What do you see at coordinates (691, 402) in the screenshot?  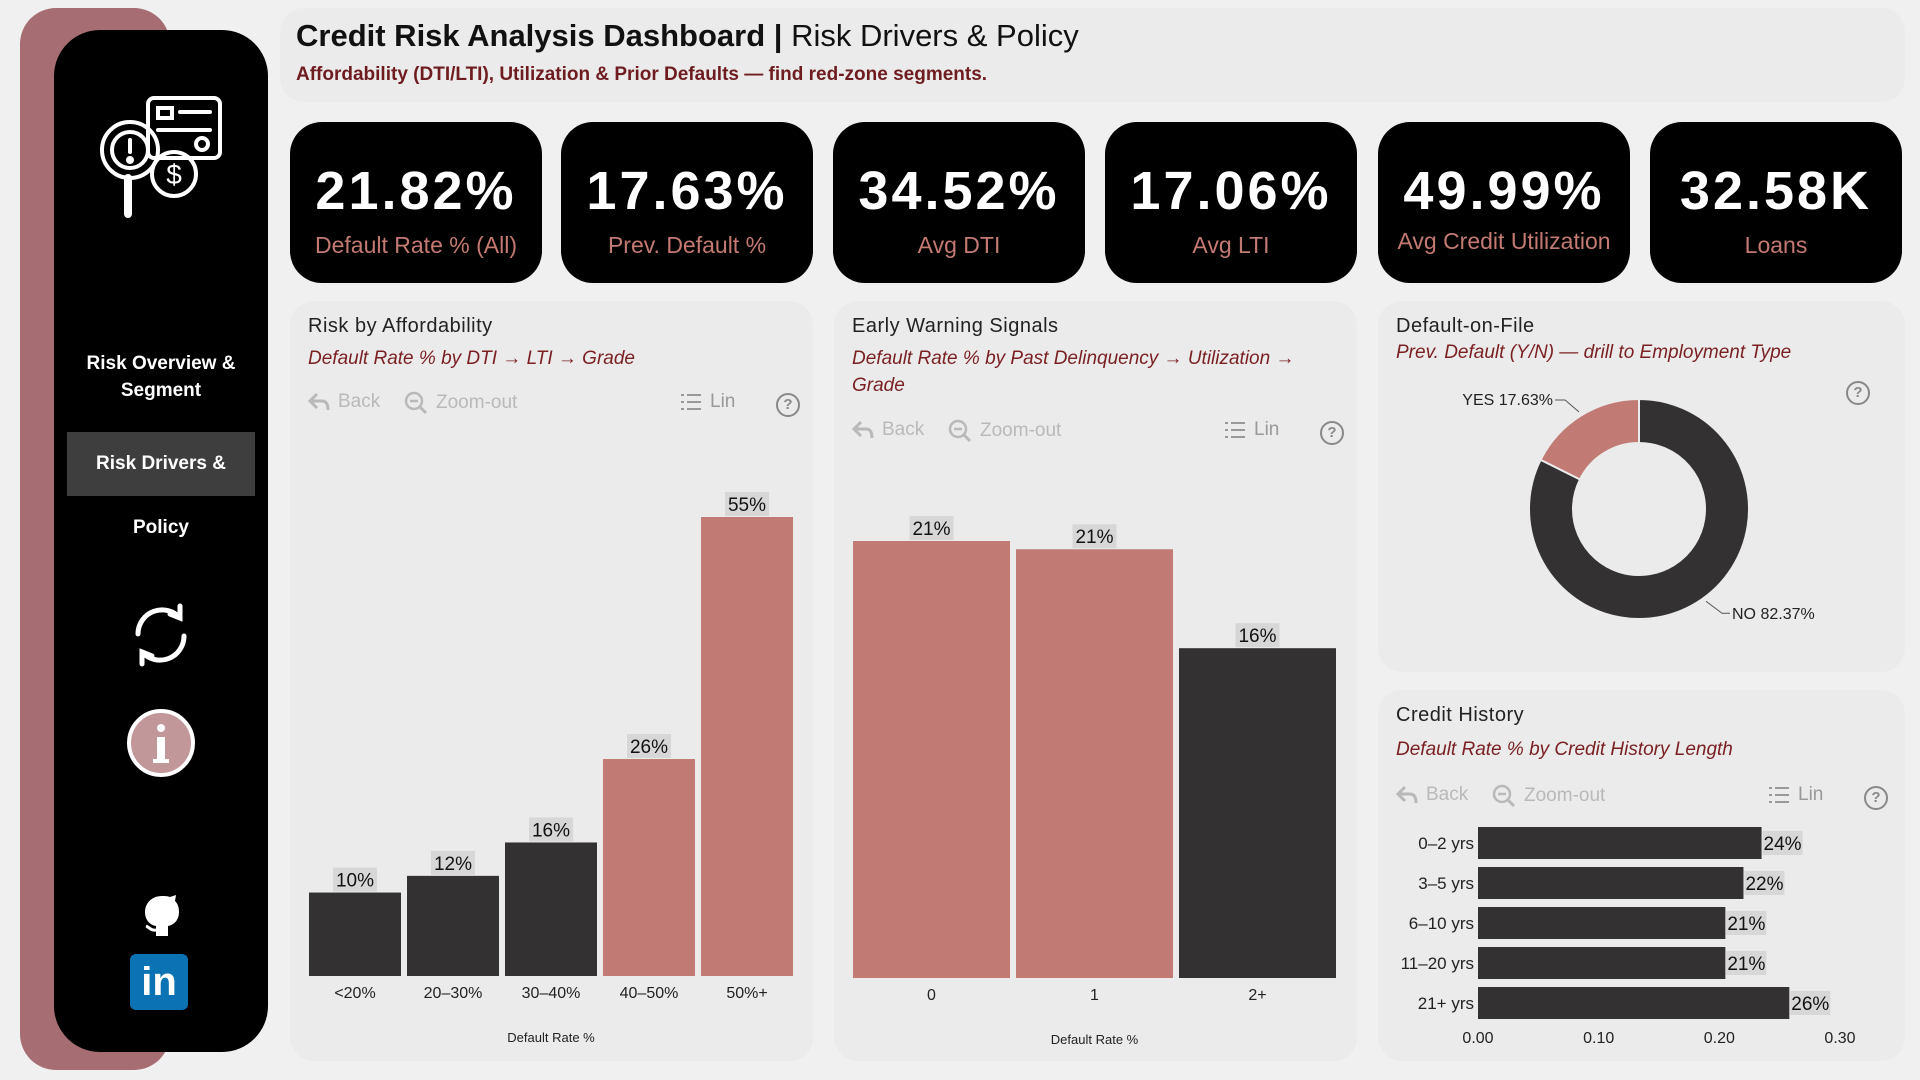 I see `list-icon` at bounding box center [691, 402].